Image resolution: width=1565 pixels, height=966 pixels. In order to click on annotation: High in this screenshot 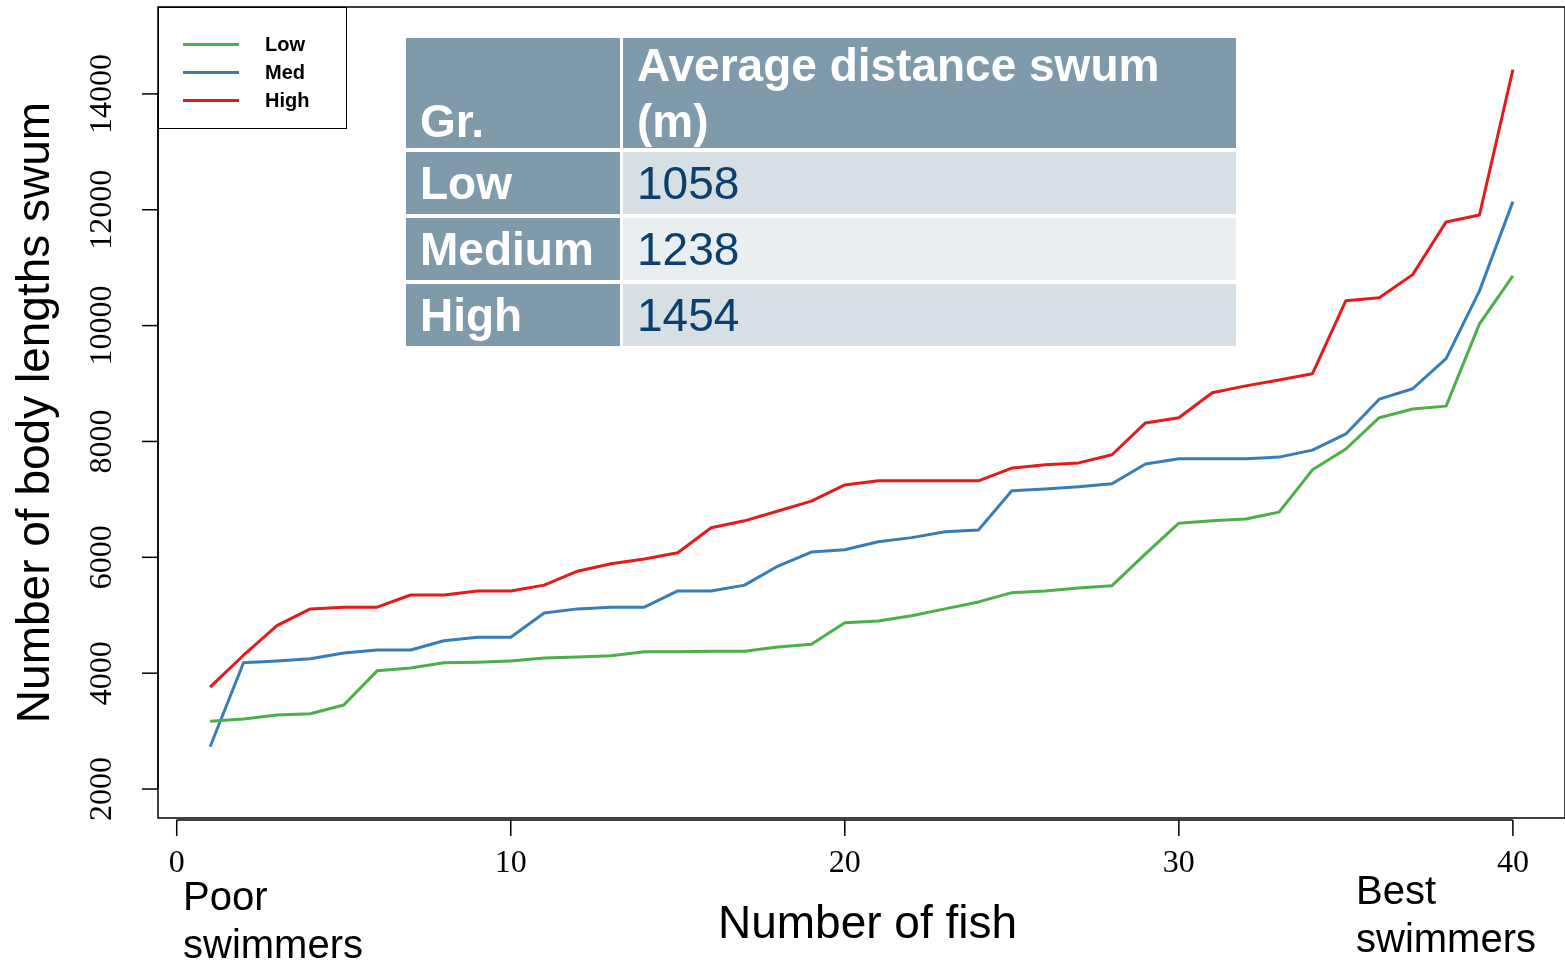, I will do `click(514, 315)`.